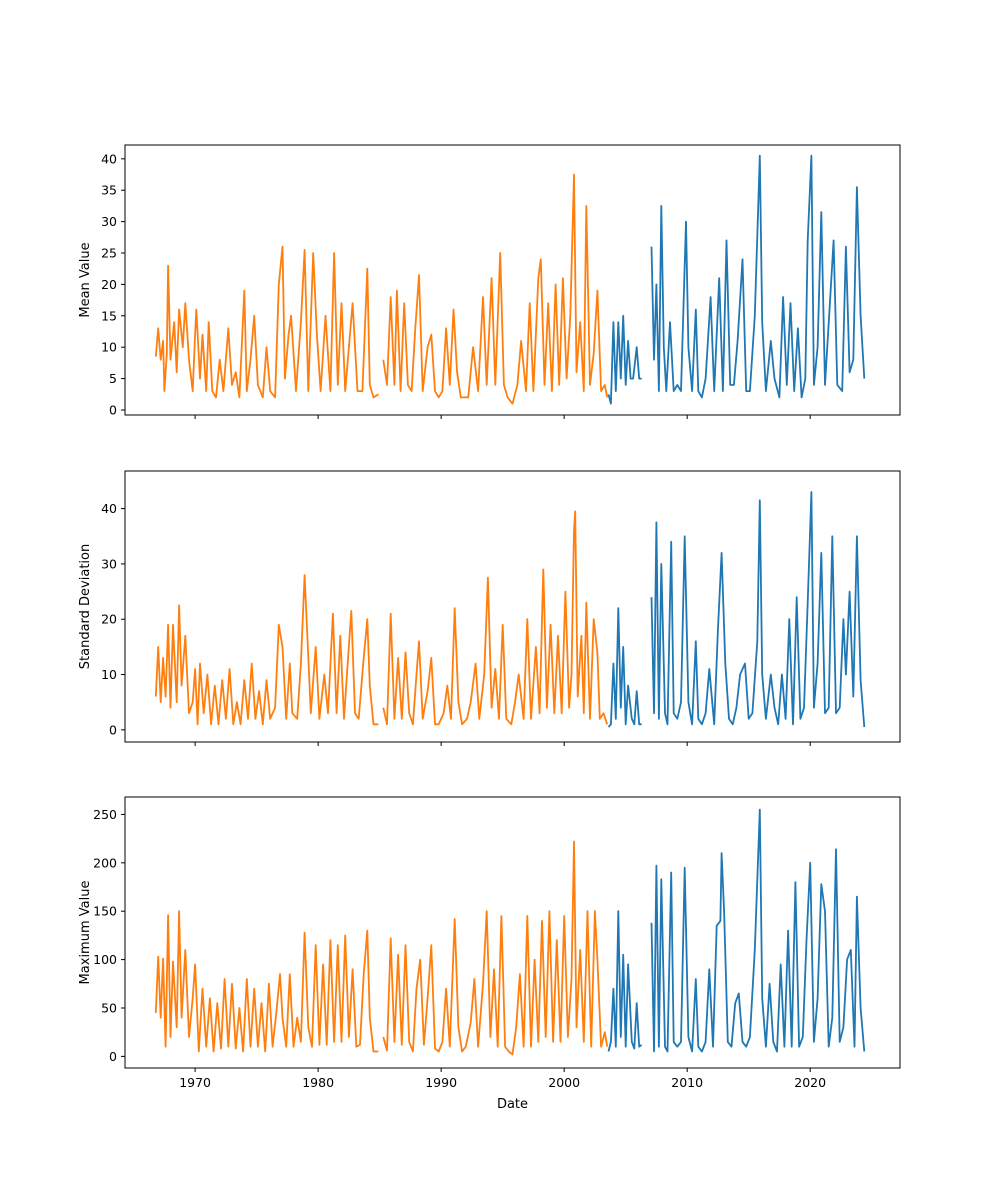 The height and width of the screenshot is (1200, 1000). Describe the element at coordinates (105, 959) in the screenshot. I see `y-tick-label: 100` at that location.